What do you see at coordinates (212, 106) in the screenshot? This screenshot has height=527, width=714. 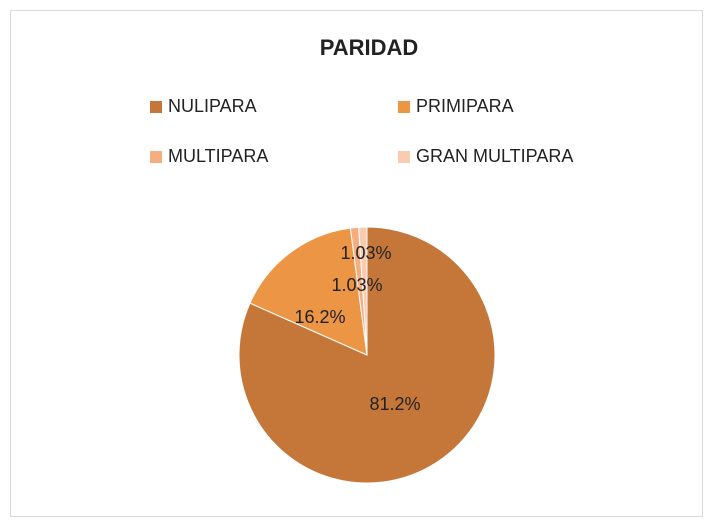 I see `legend-label: NULIPARA` at bounding box center [212, 106].